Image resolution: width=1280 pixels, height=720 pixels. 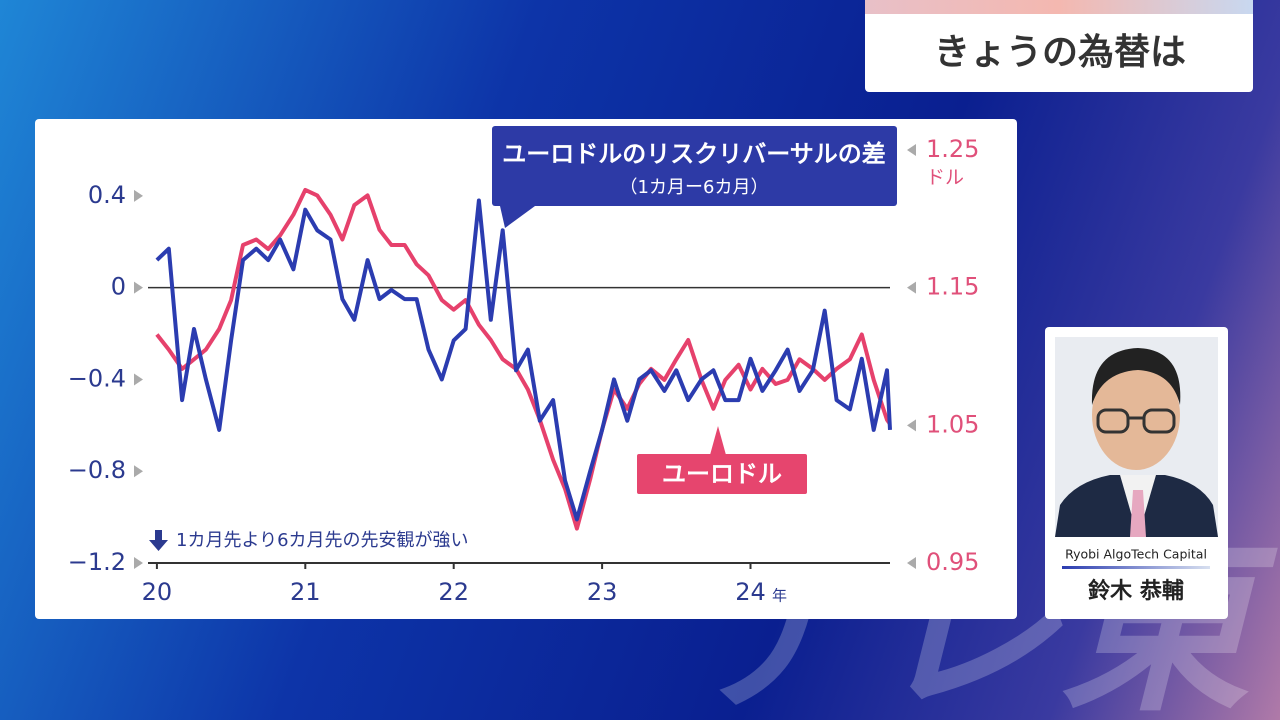 I want to click on series-label: ユーロドルのリスクリバーサルの差, so click(x=694, y=154).